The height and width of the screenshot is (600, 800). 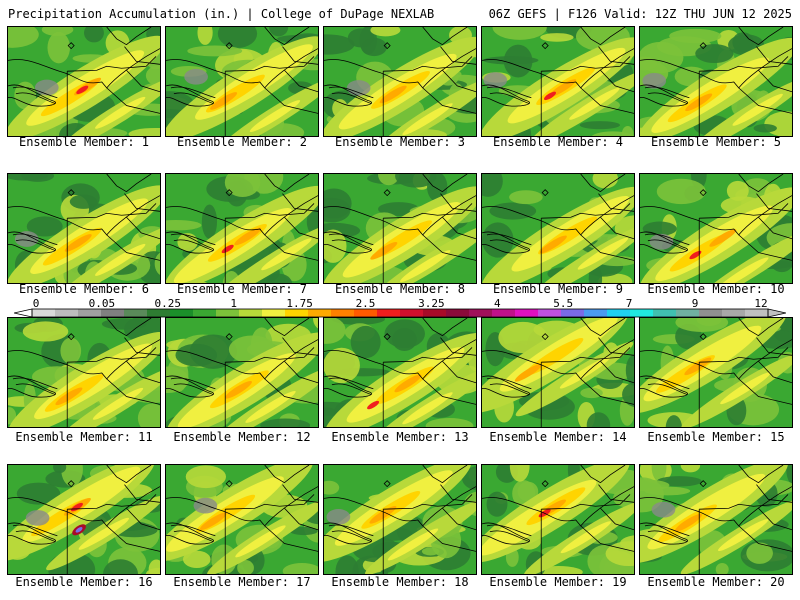 I want to click on member-label-12: Ensemble Member: 12, so click(x=242, y=437).